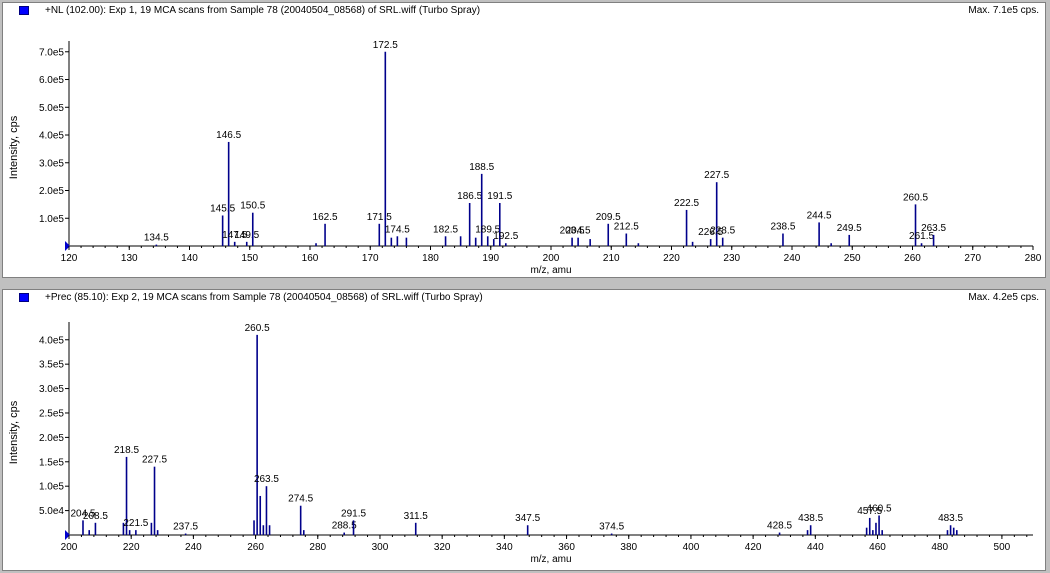 Image resolution: width=1050 pixels, height=573 pixels. I want to click on chart-2-x-tick-label: 460, so click(877, 547).